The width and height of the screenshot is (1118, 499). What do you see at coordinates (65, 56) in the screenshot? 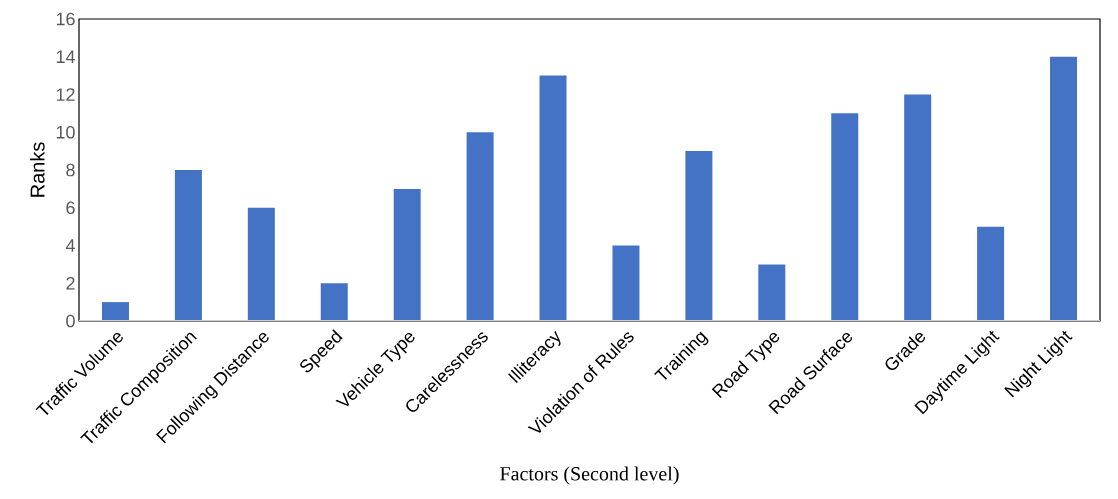
I see `y-tick-label: 14` at bounding box center [65, 56].